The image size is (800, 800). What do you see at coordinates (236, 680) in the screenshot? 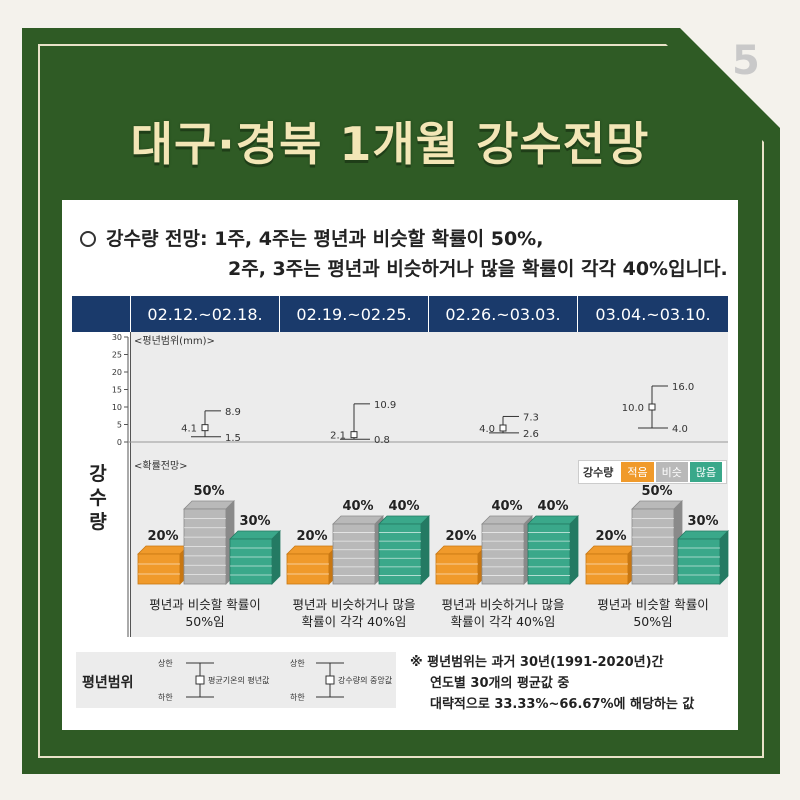
I see `range-legend-box` at bounding box center [236, 680].